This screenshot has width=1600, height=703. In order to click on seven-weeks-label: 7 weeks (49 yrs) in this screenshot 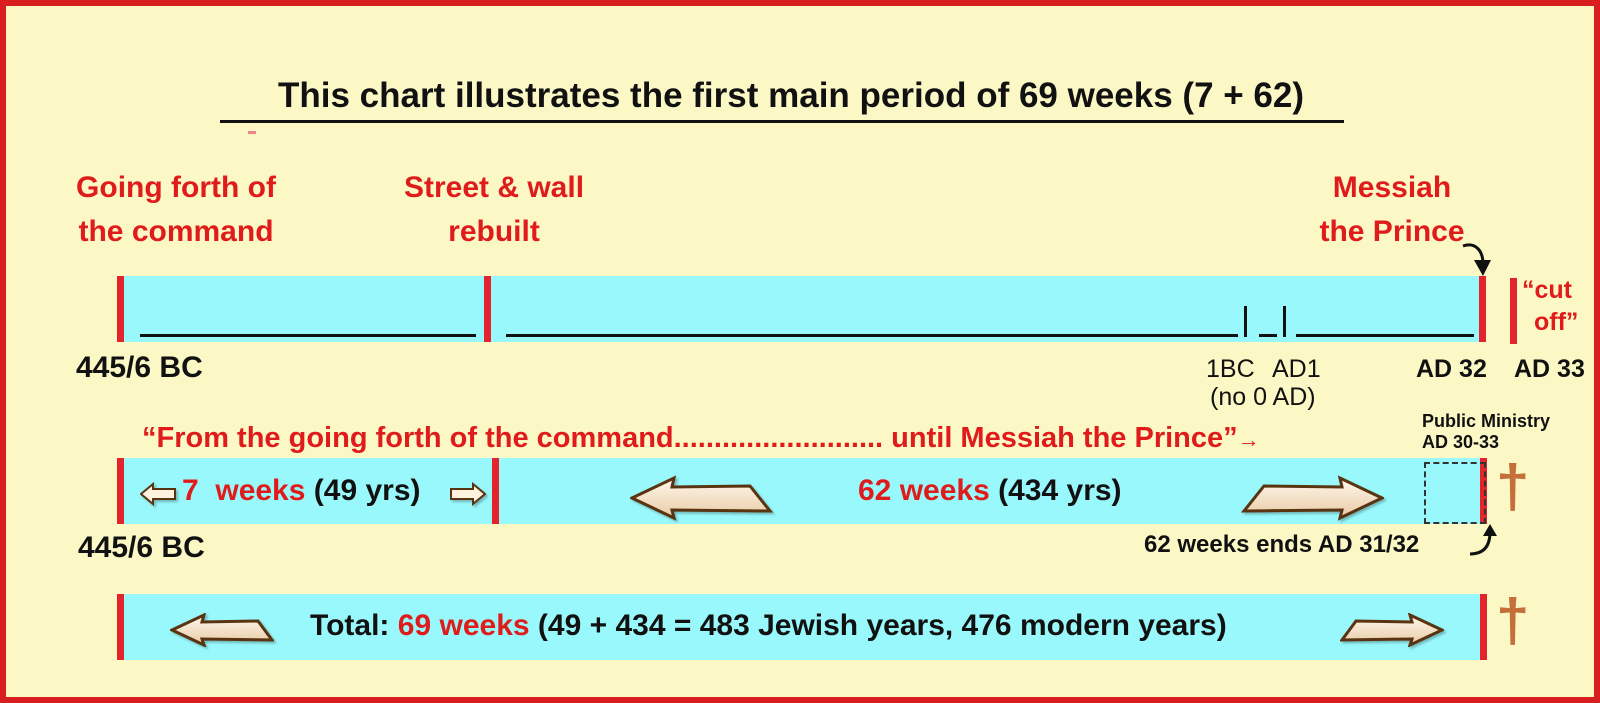, I will do `click(301, 491)`.